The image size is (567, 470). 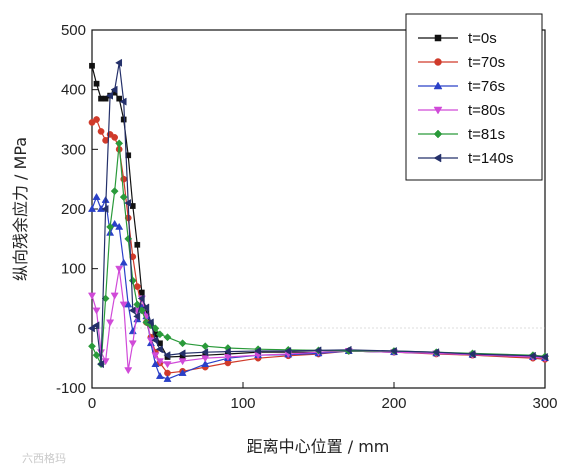 What do you see at coordinates (544, 403) in the screenshot?
I see `x-tick-label: 300` at bounding box center [544, 403].